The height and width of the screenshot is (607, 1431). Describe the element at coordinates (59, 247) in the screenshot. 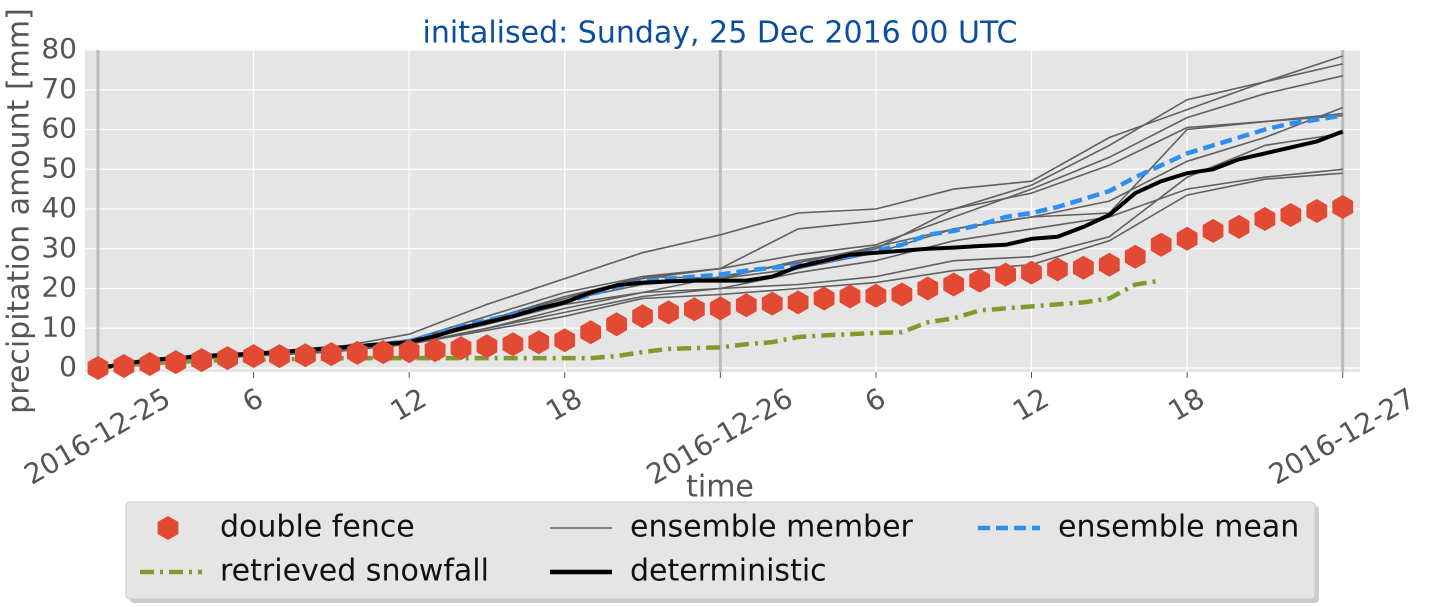

I see `y-tick-label: 30` at that location.